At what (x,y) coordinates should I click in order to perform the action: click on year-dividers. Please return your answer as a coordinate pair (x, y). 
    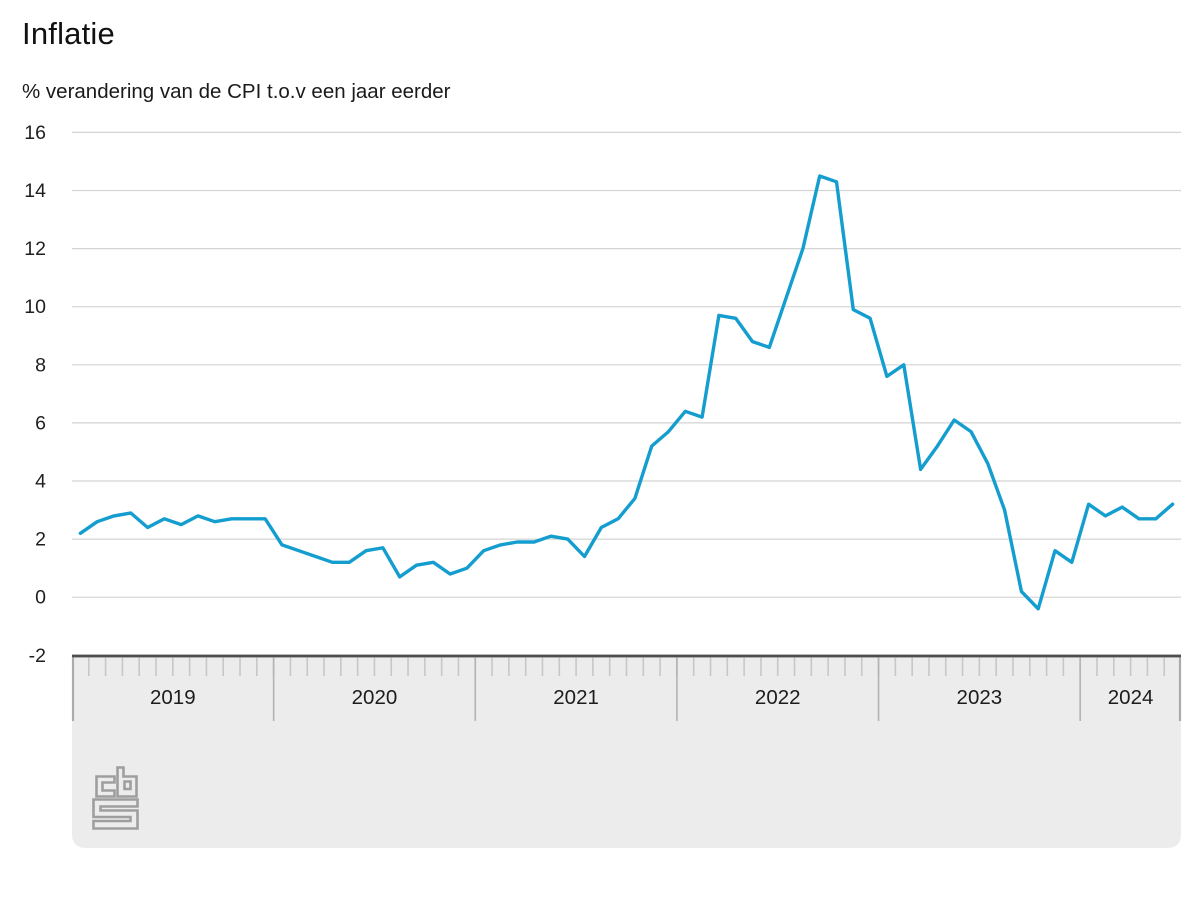
    Looking at the image, I should click on (676, 689).